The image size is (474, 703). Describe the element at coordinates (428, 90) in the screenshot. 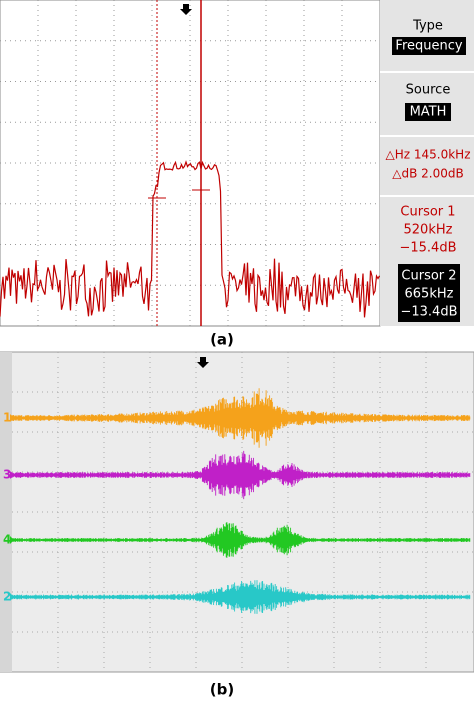

I see `source-label: Source` at that location.